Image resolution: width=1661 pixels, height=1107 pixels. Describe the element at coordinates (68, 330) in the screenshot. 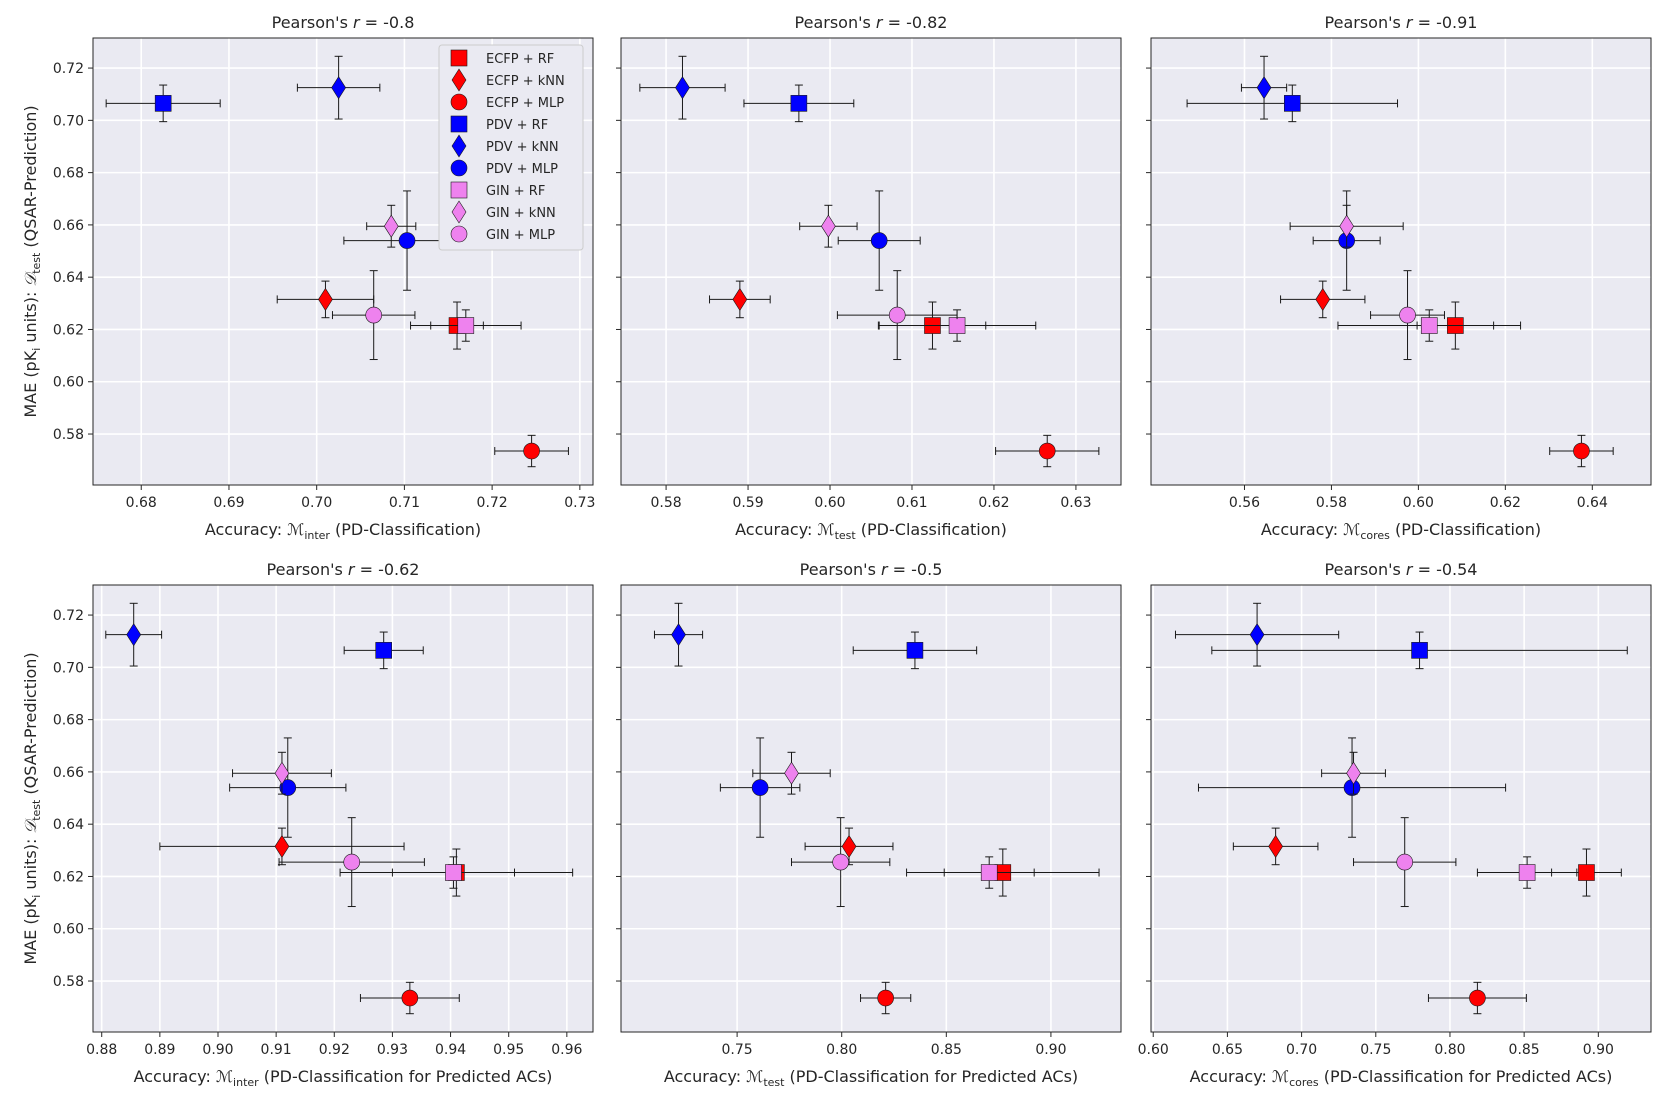

I see `y-tick-label: 0.62` at that location.